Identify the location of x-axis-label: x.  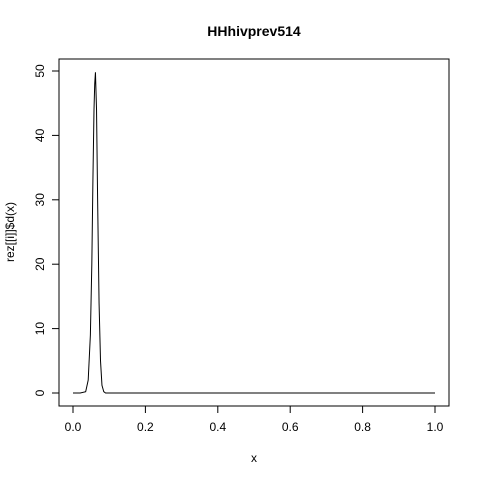
(254, 458).